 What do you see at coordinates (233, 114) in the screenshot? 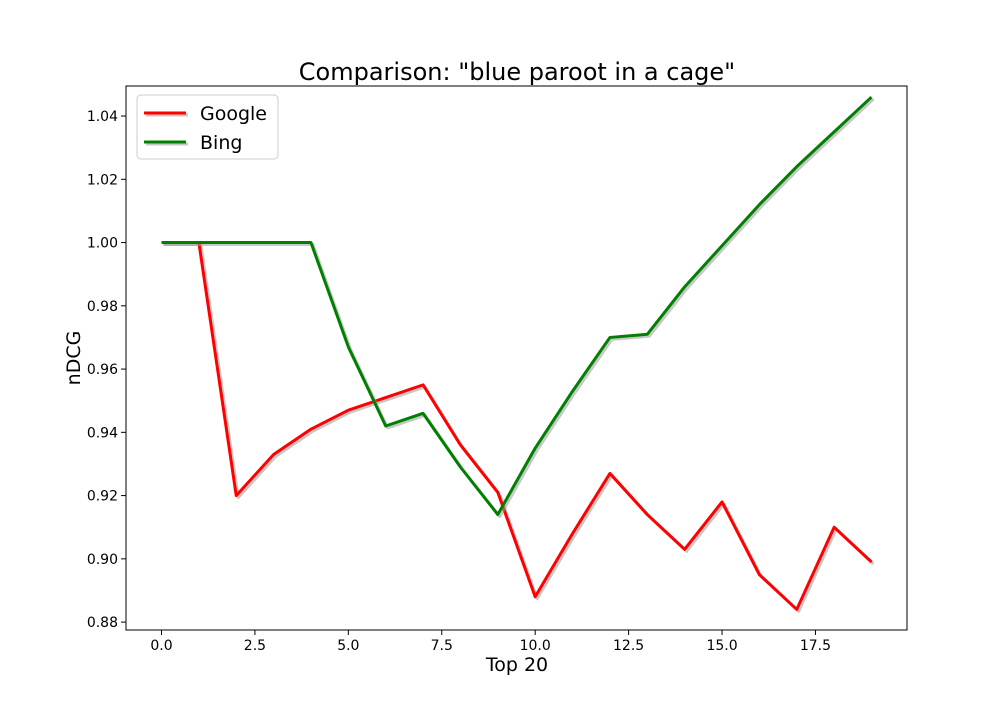
I see `legend-label-google: Google` at bounding box center [233, 114].